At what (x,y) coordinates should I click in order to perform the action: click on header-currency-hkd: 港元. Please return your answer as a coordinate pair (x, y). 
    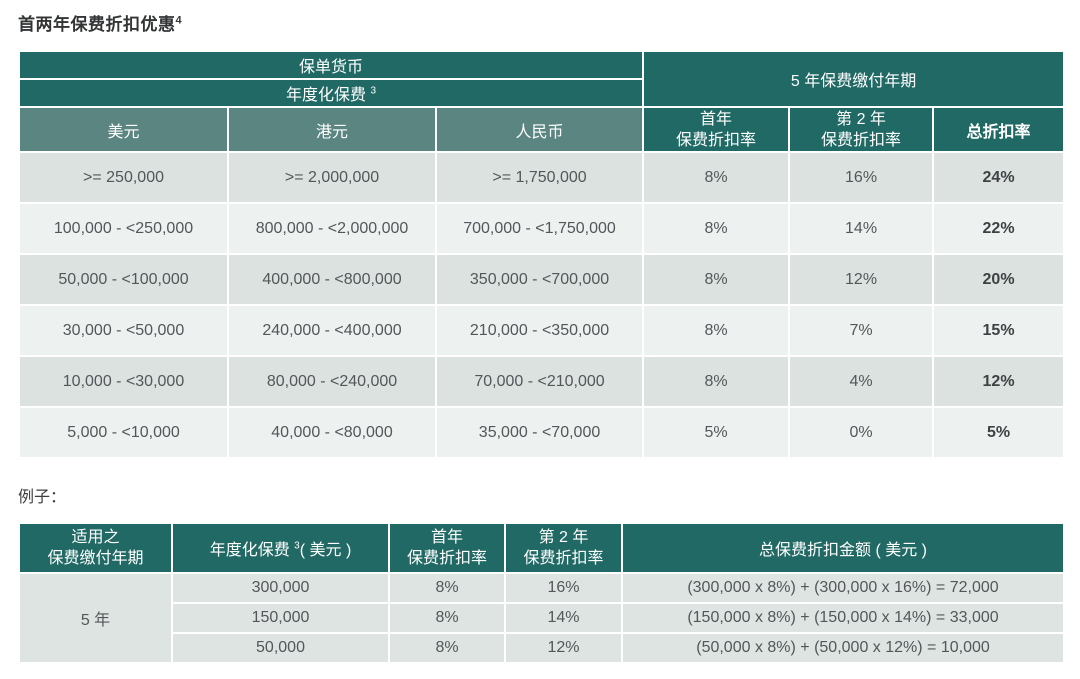
    Looking at the image, I should click on (332, 129).